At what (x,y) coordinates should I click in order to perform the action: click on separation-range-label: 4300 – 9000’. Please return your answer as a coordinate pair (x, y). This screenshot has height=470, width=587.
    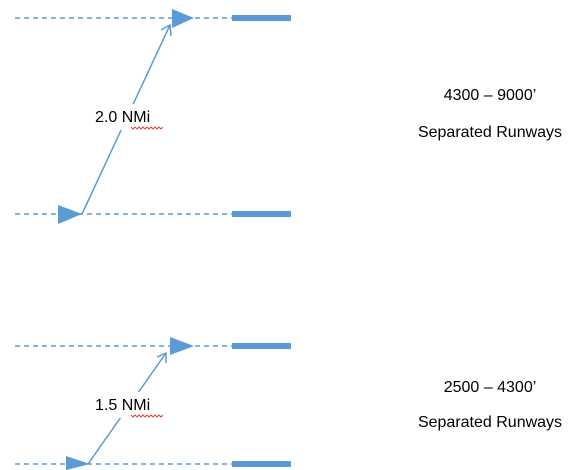
    Looking at the image, I should click on (490, 95).